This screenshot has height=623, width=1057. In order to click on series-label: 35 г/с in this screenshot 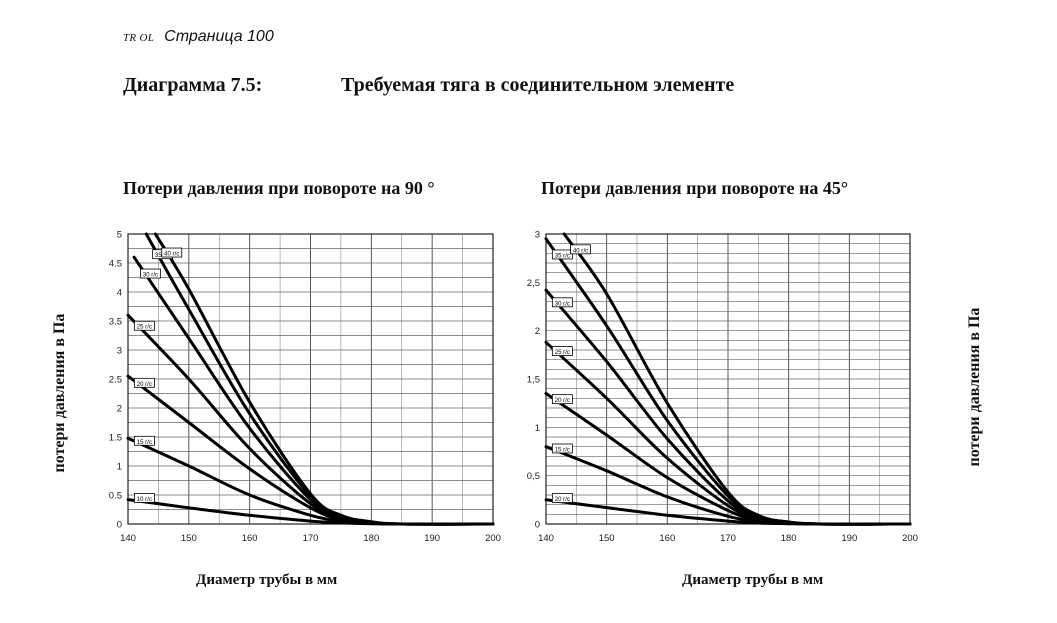, I will do `click(562, 254)`.